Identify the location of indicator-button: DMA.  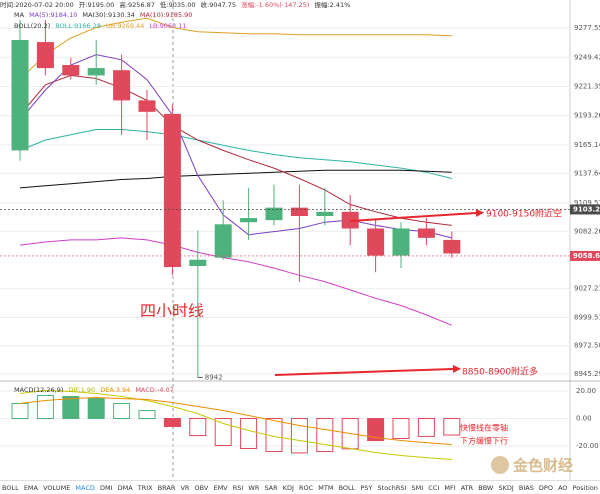
(125, 487).